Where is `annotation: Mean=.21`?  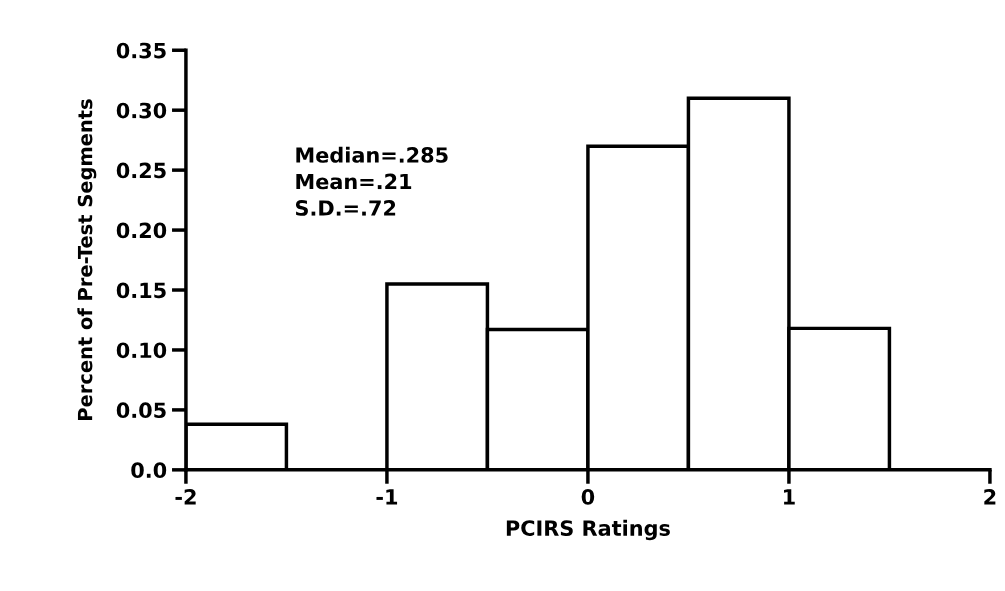 annotation: Mean=.21 is located at coordinates (354, 181).